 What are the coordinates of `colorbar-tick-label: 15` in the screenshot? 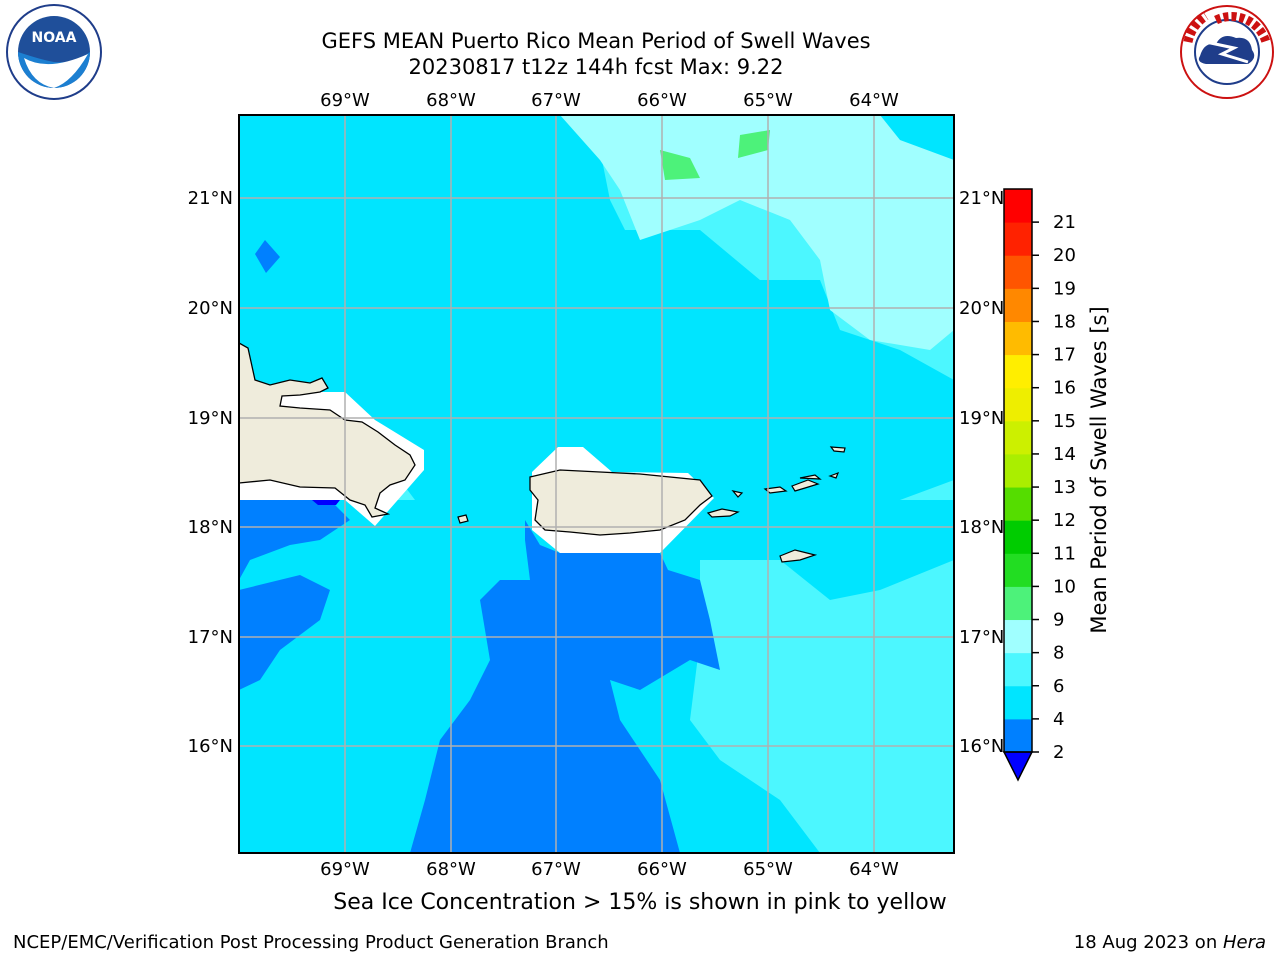 It's located at (1064, 421).